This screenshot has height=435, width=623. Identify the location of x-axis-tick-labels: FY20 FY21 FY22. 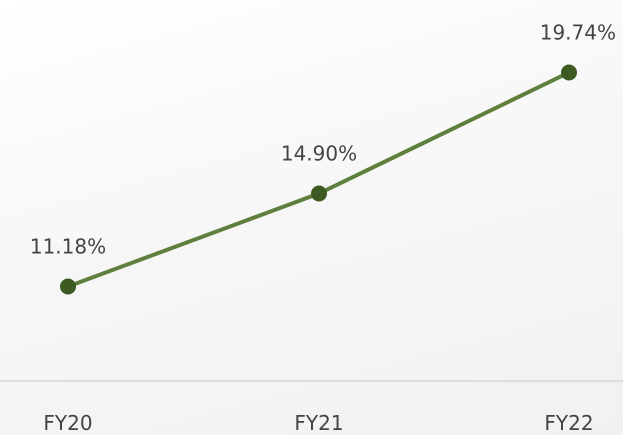
(318, 423).